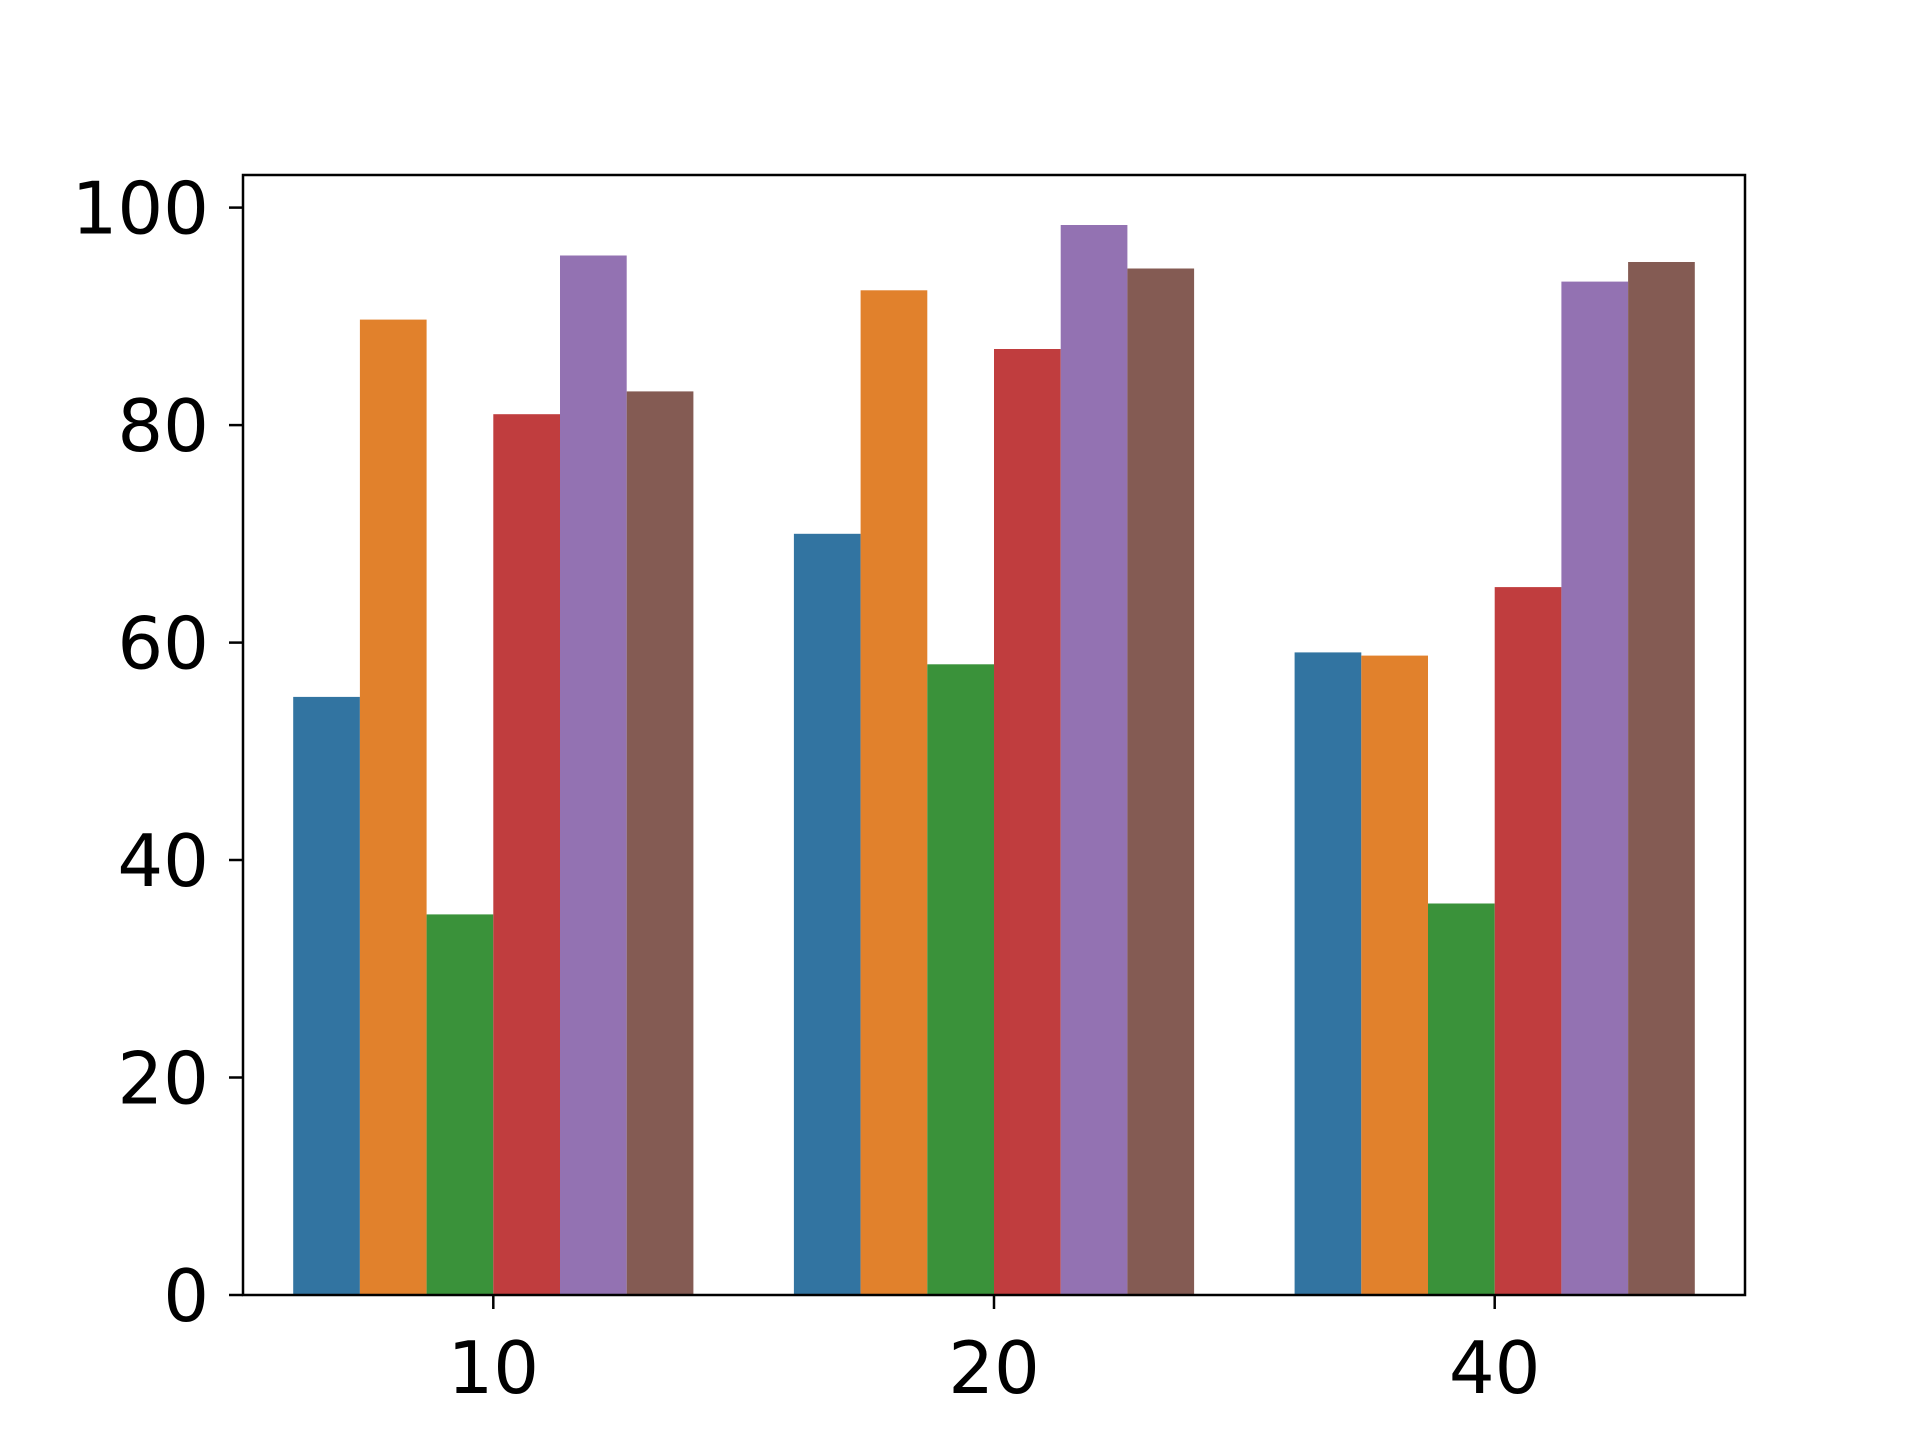 This screenshot has width=1920, height=1444. Describe the element at coordinates (186, 1296) in the screenshot. I see `y-tick-label-0: 0` at that location.